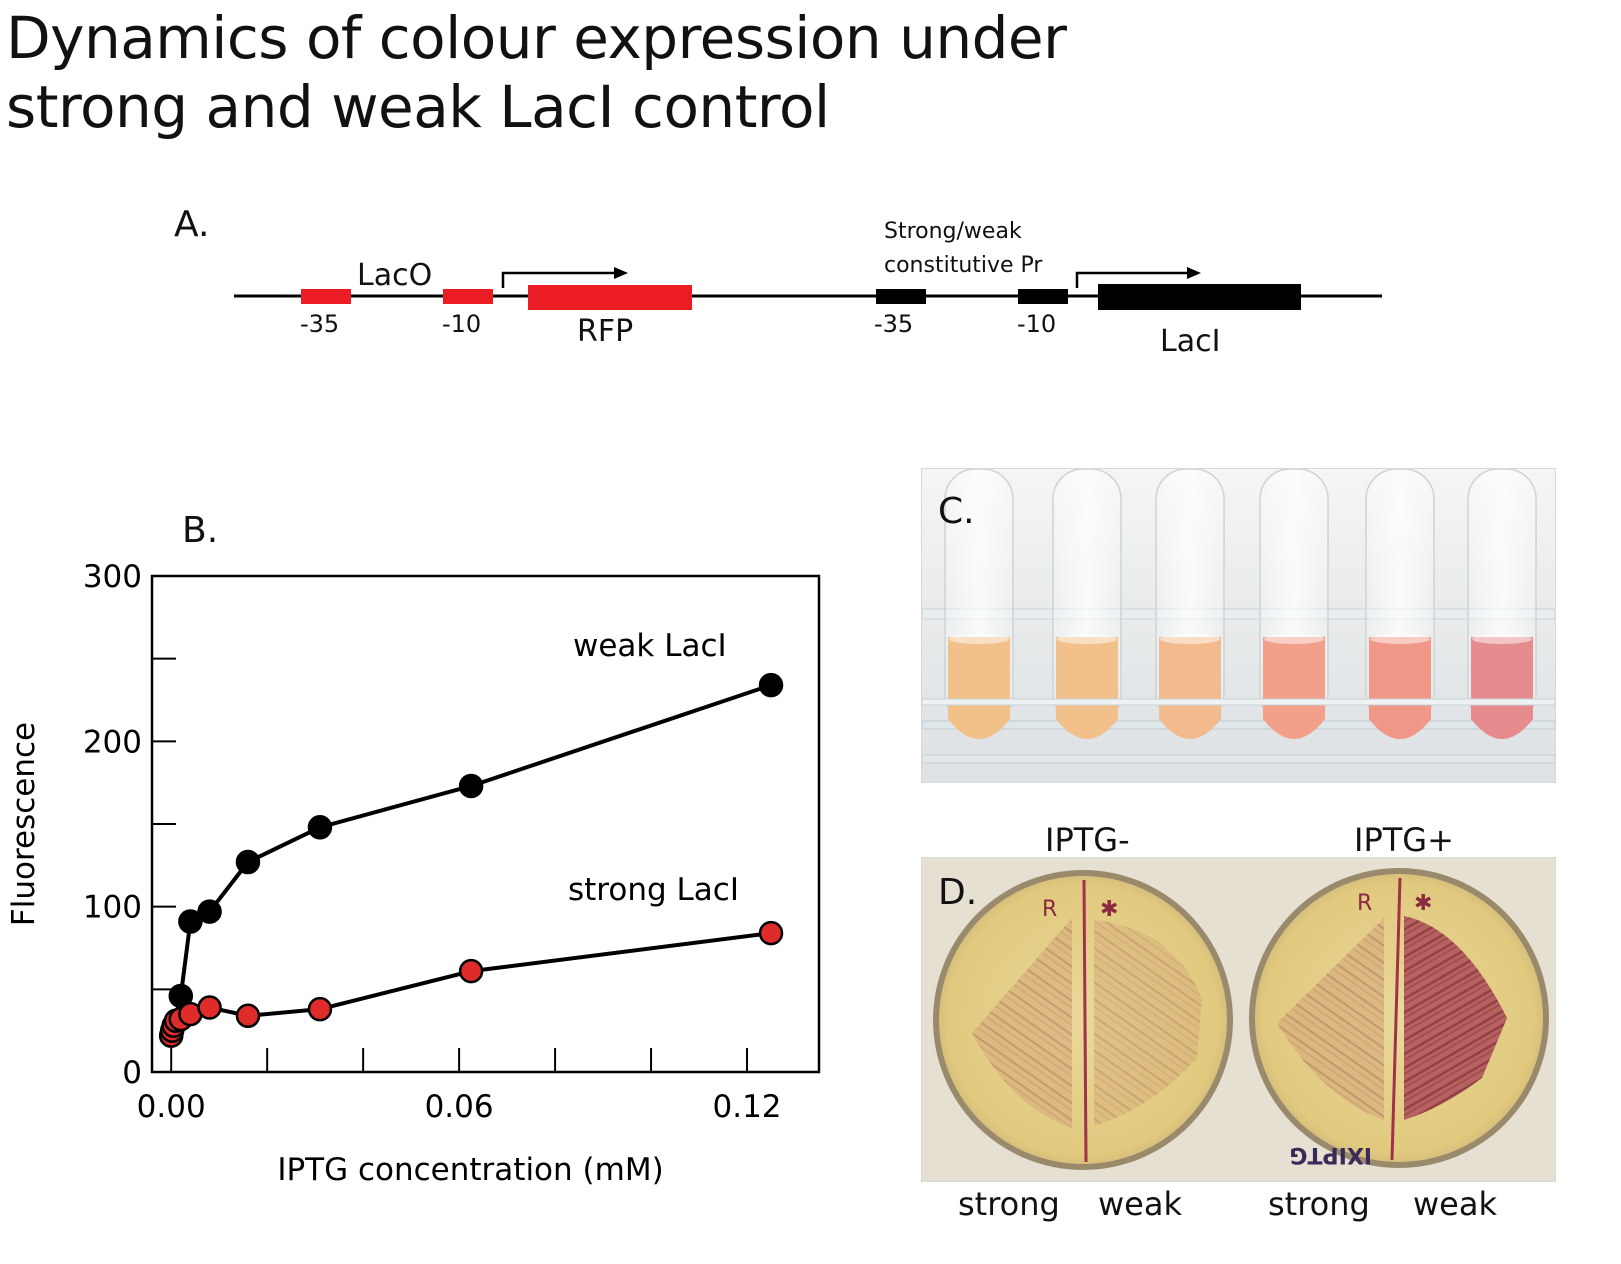 This screenshot has height=1264, width=1621. What do you see at coordinates (564, 277) in the screenshot?
I see `rfp-transcription-arrow` at bounding box center [564, 277].